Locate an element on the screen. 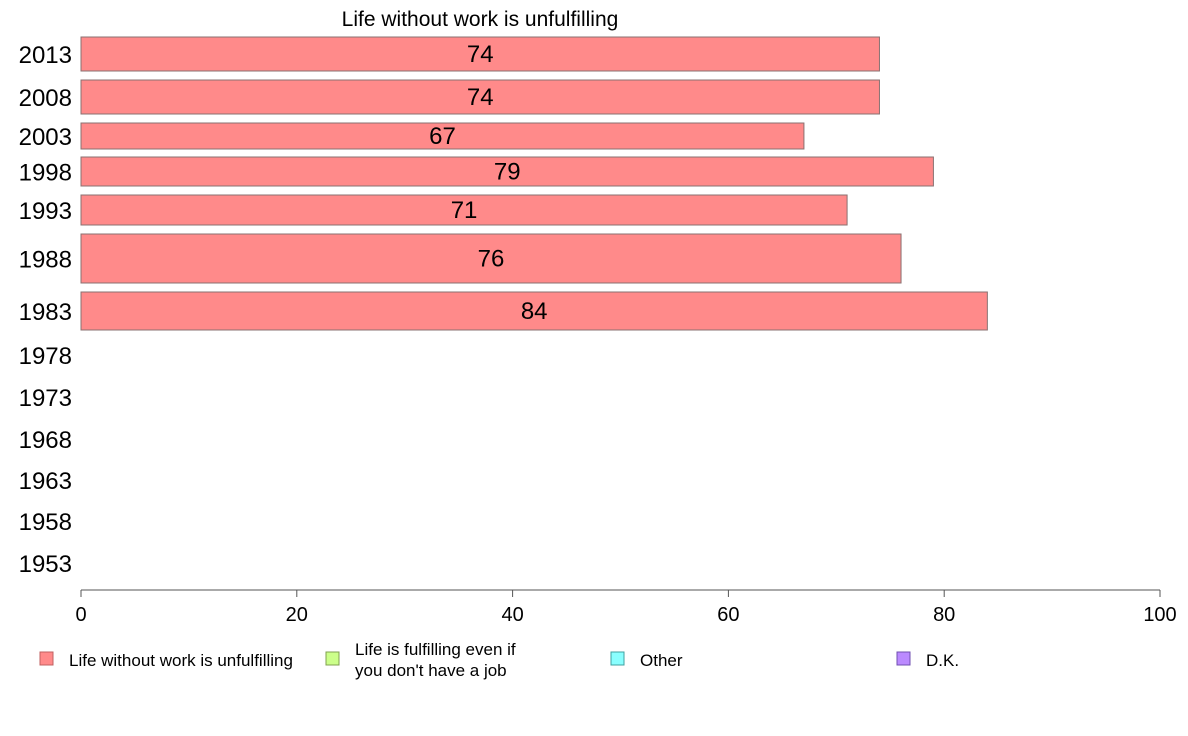  bar-1993 is located at coordinates (464, 210).